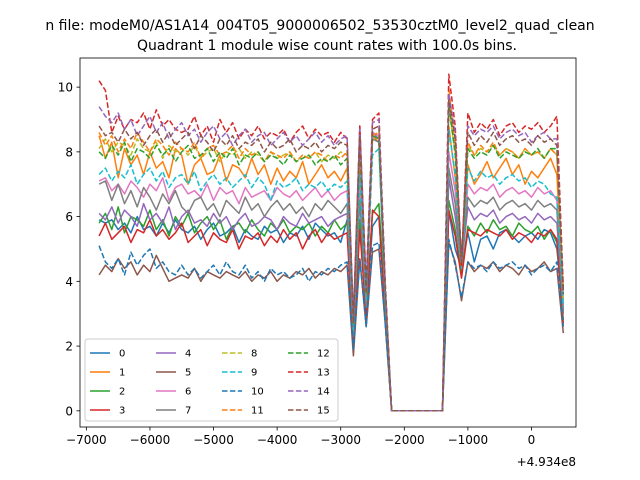 The height and width of the screenshot is (480, 640). I want to click on y-tick-label: 6, so click(69, 217).